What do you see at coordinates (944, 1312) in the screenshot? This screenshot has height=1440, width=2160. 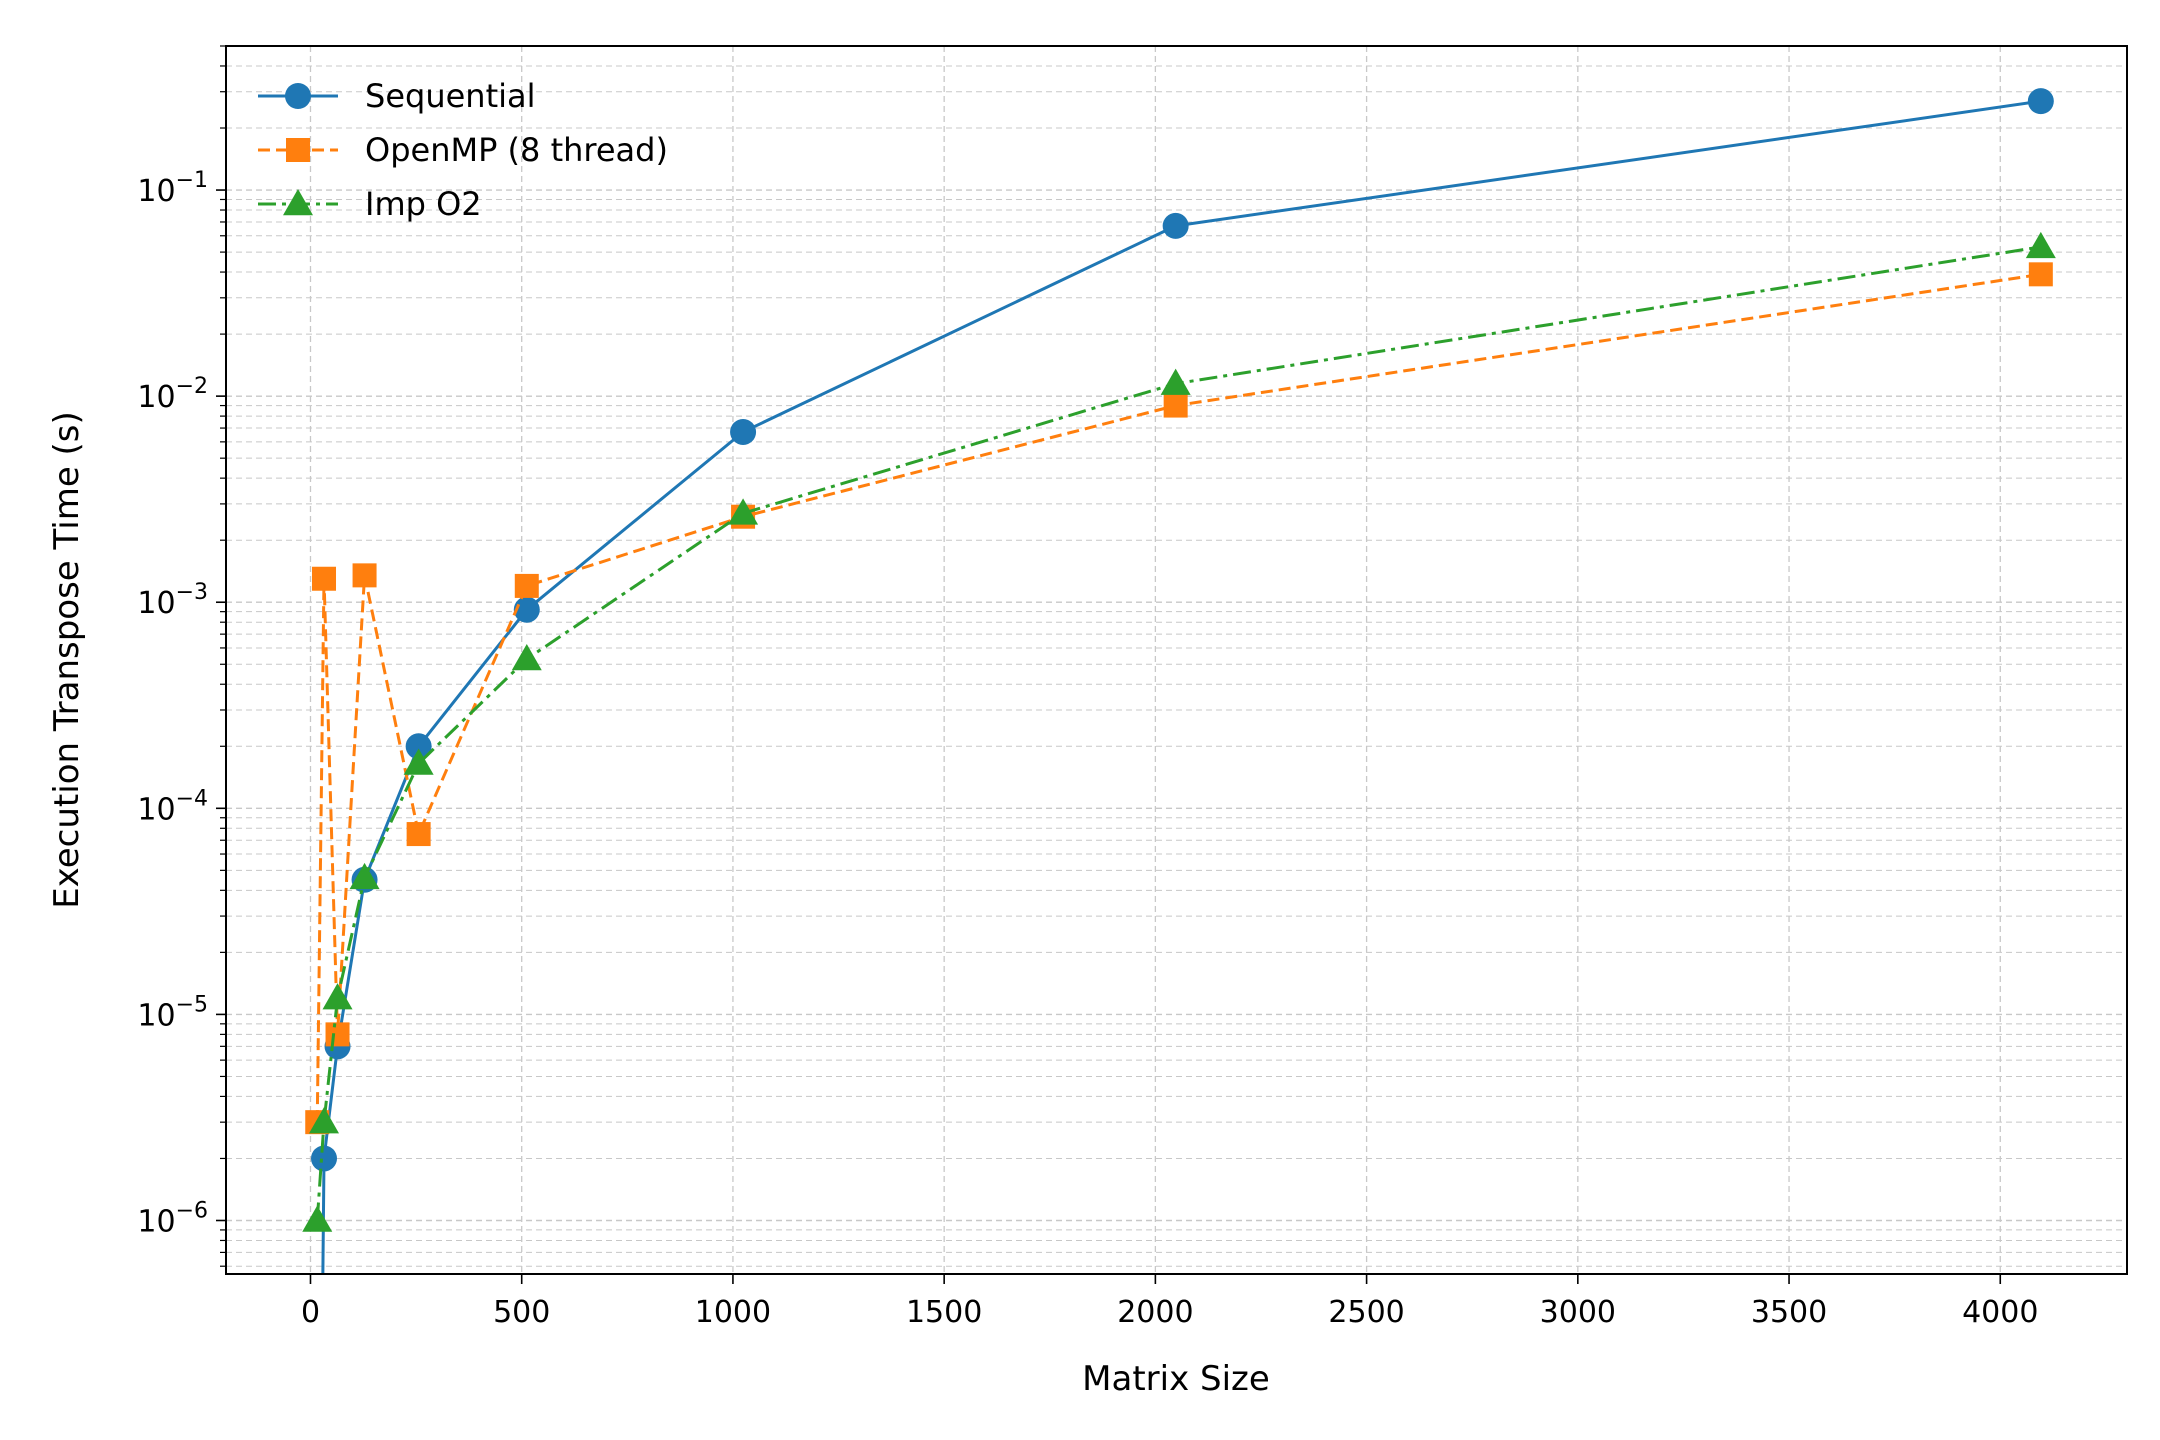 I see `x-tick-label: 1500` at bounding box center [944, 1312].